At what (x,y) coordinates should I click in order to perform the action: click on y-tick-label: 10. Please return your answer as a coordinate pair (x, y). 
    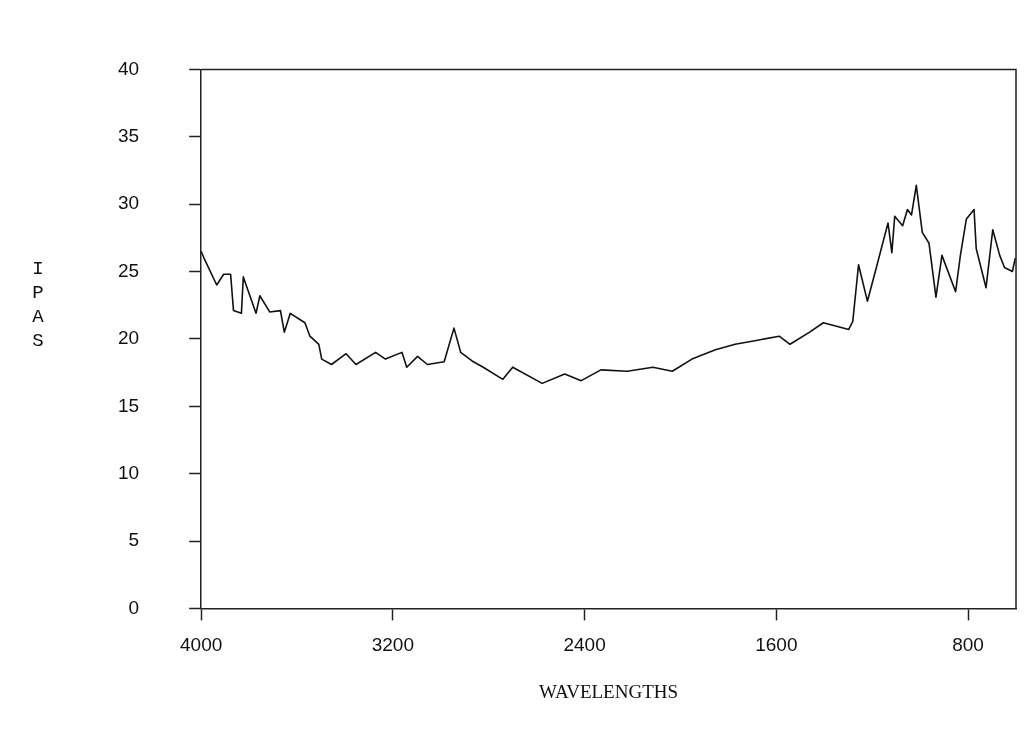
    Looking at the image, I should click on (128, 472).